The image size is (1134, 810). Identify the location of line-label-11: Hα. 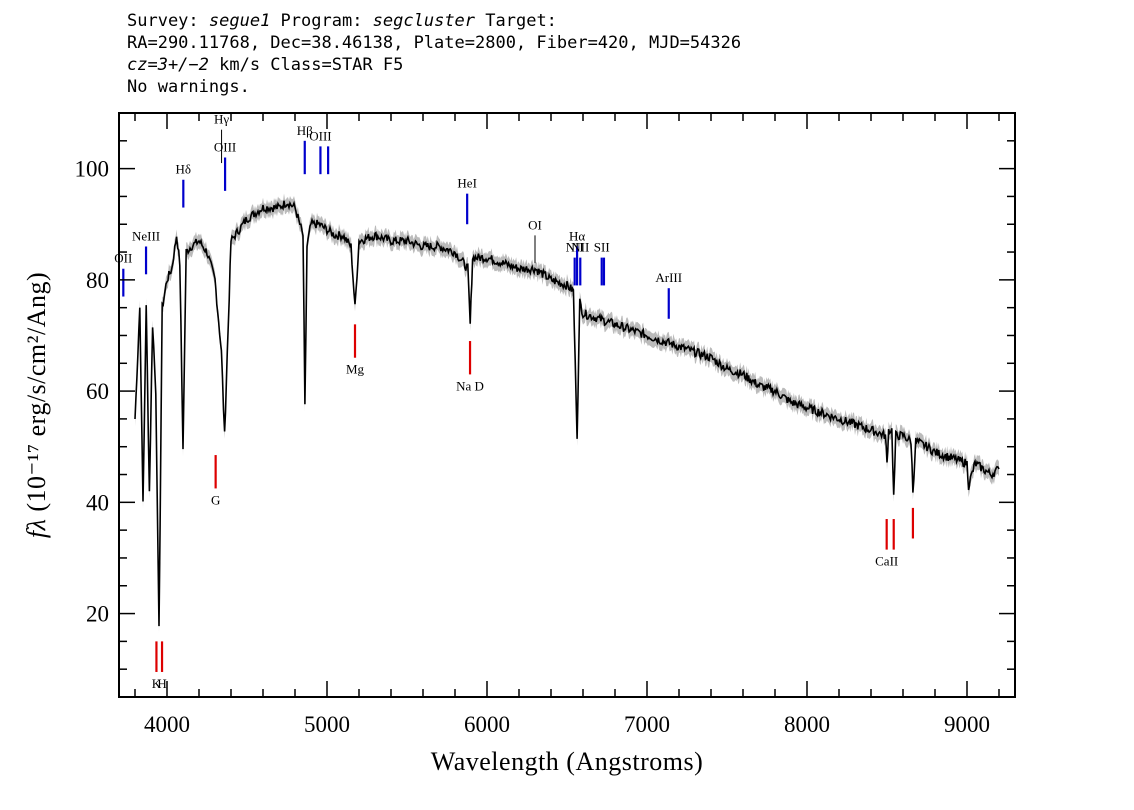
(577, 235).